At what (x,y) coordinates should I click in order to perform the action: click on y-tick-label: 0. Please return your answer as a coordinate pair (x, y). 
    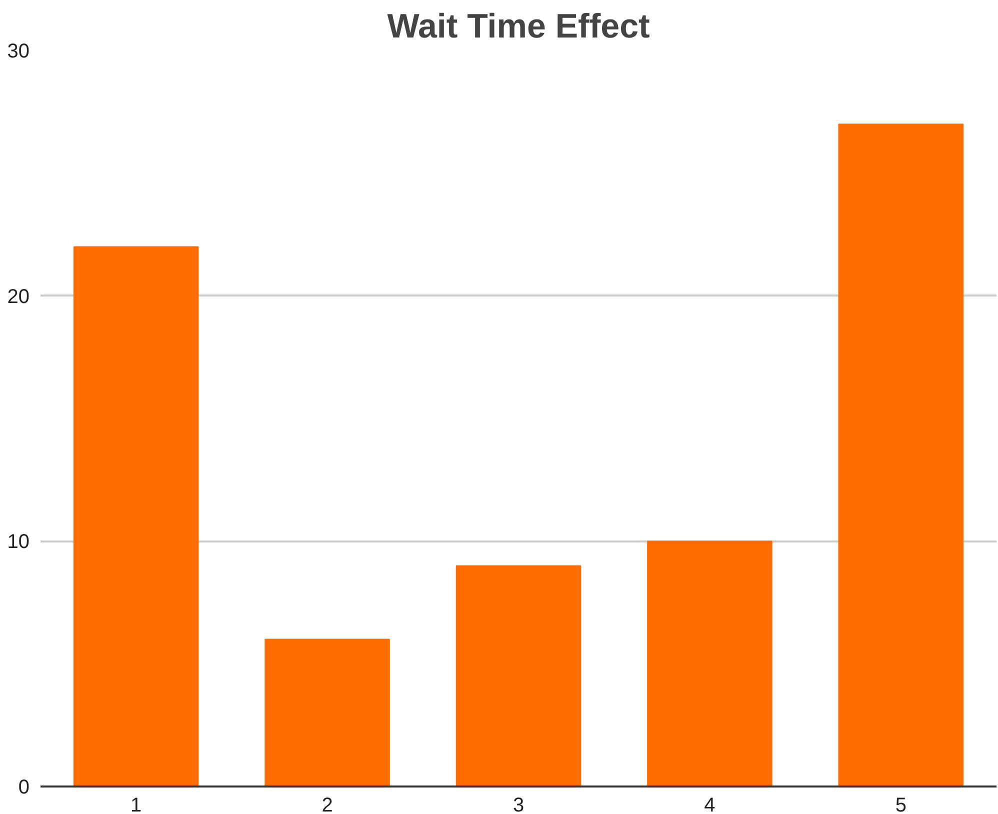
    Looking at the image, I should click on (24, 787).